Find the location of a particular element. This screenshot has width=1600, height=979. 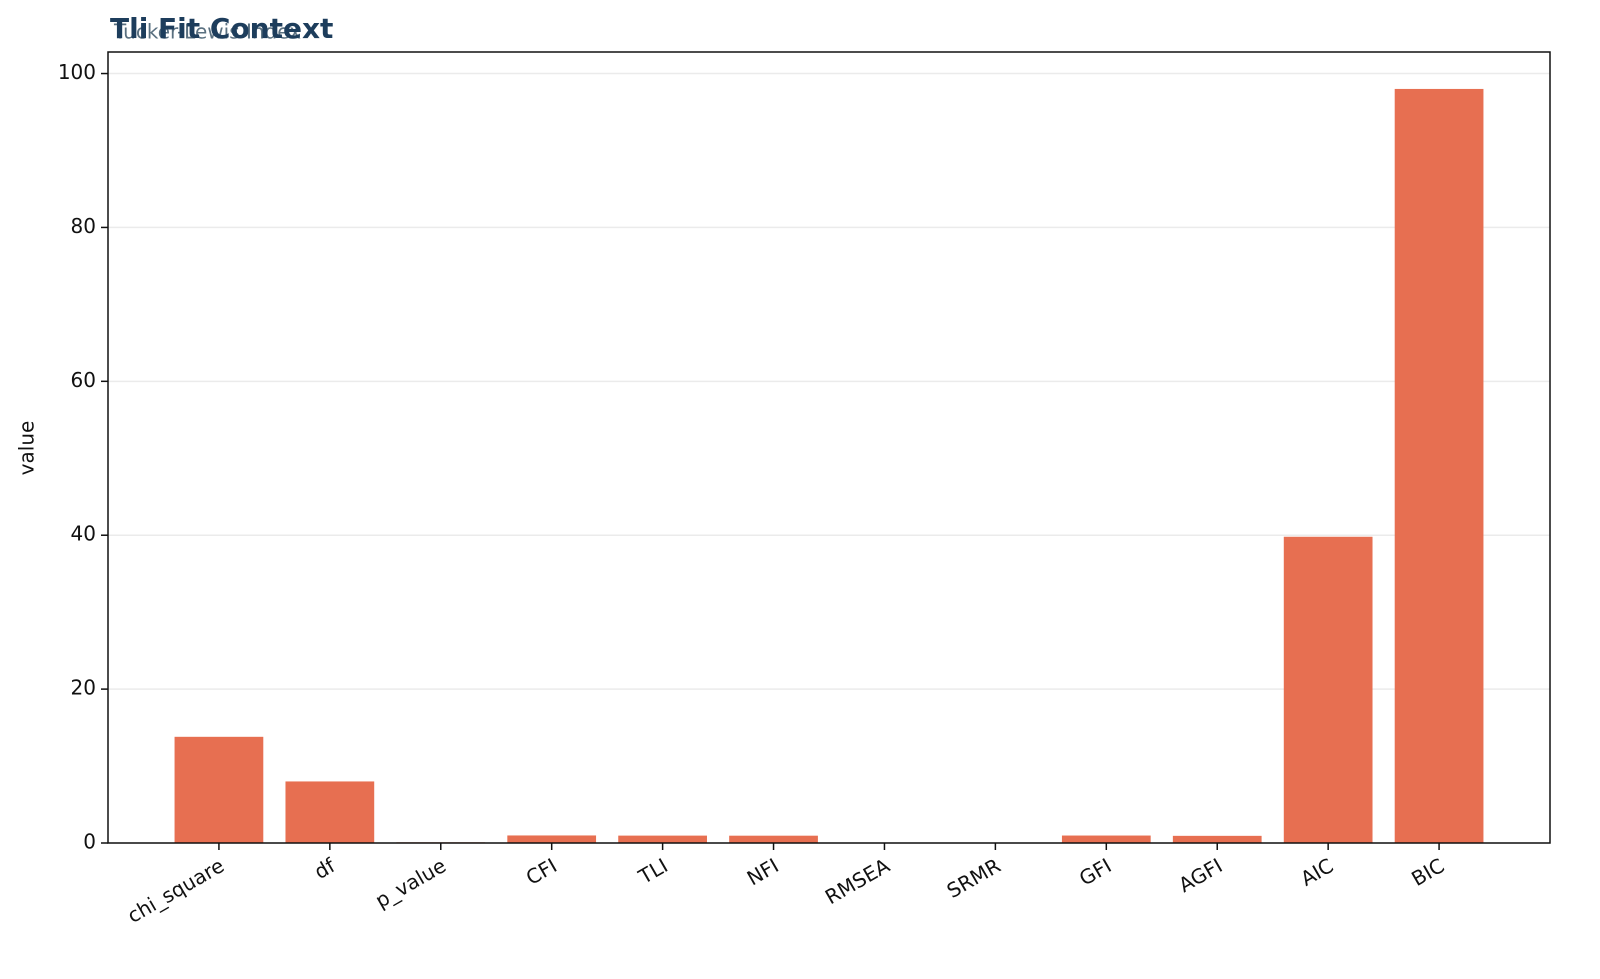

chart-title: Tli Fit Context is located at coordinates (221, 28).